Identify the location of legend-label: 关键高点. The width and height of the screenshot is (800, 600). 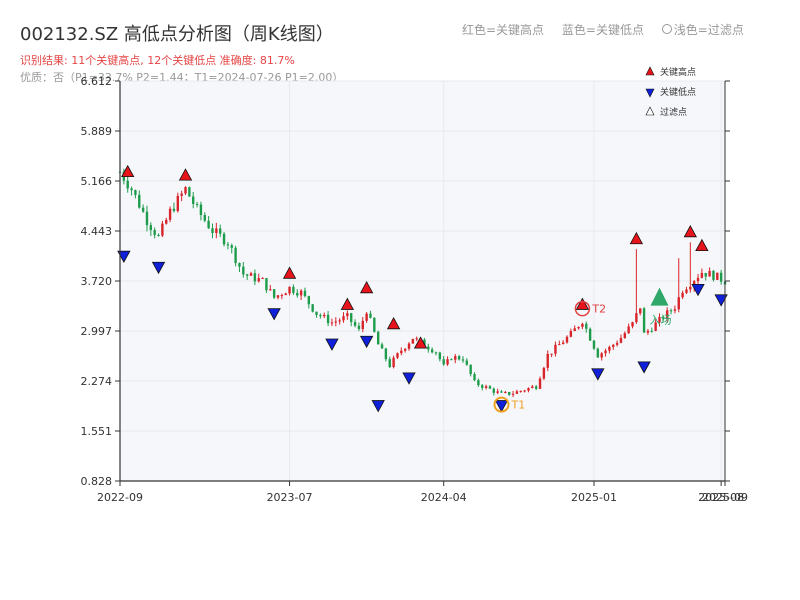
(678, 72).